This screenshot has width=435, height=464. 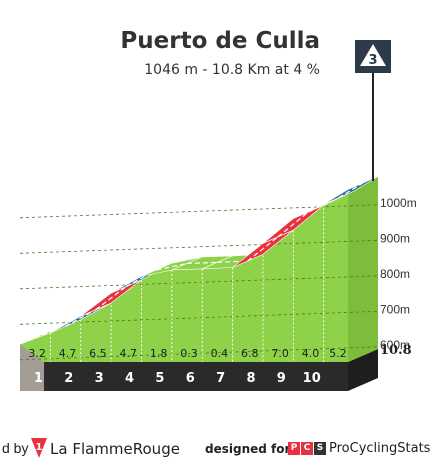 I want to click on gradient-label-9: 7.0, so click(x=280, y=353).